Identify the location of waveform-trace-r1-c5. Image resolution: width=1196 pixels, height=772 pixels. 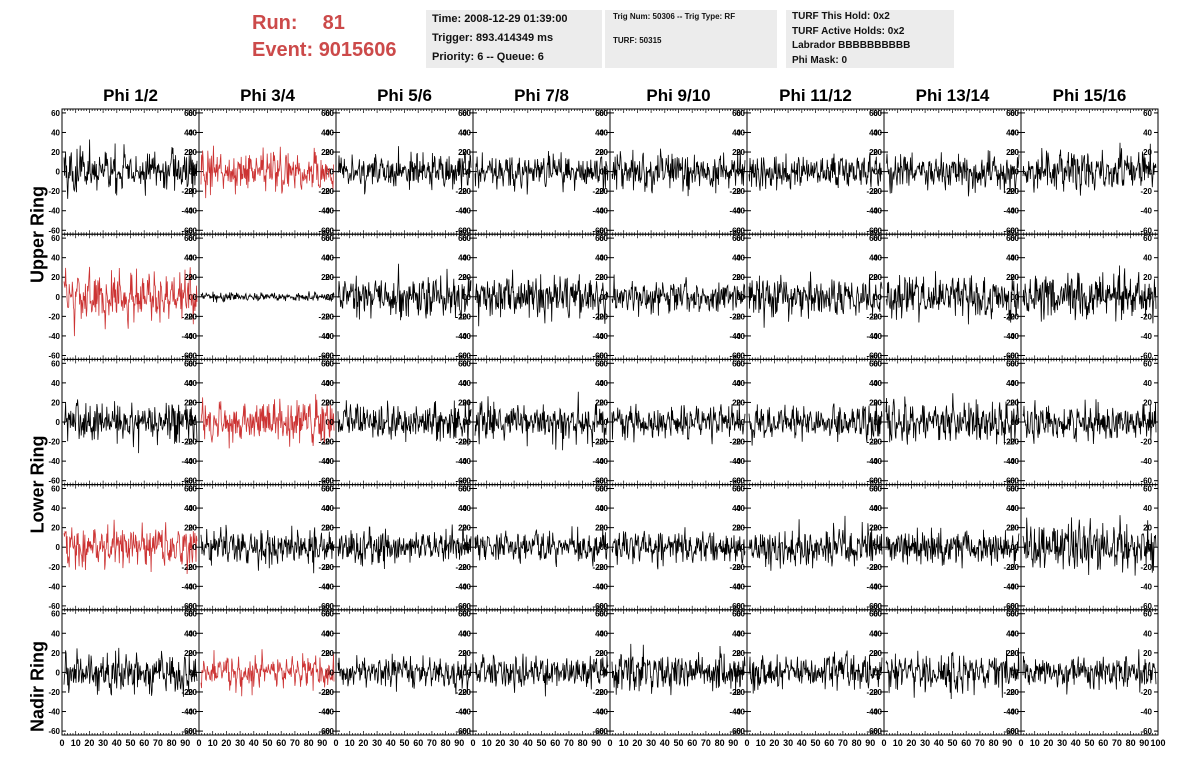
(815, 299).